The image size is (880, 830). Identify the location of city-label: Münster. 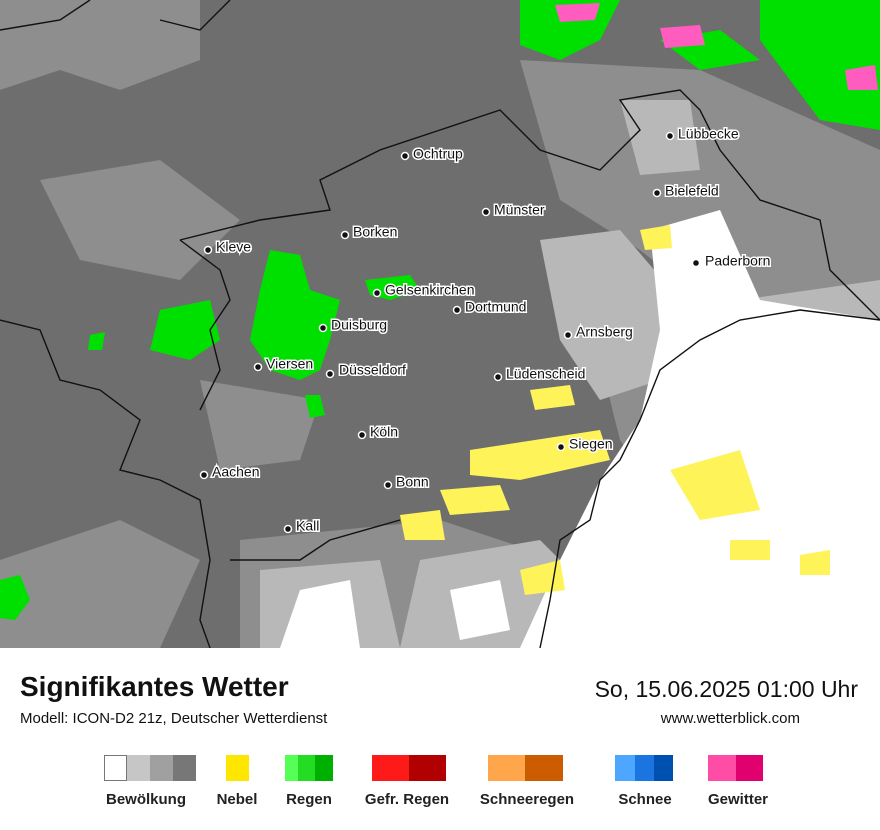
(519, 210).